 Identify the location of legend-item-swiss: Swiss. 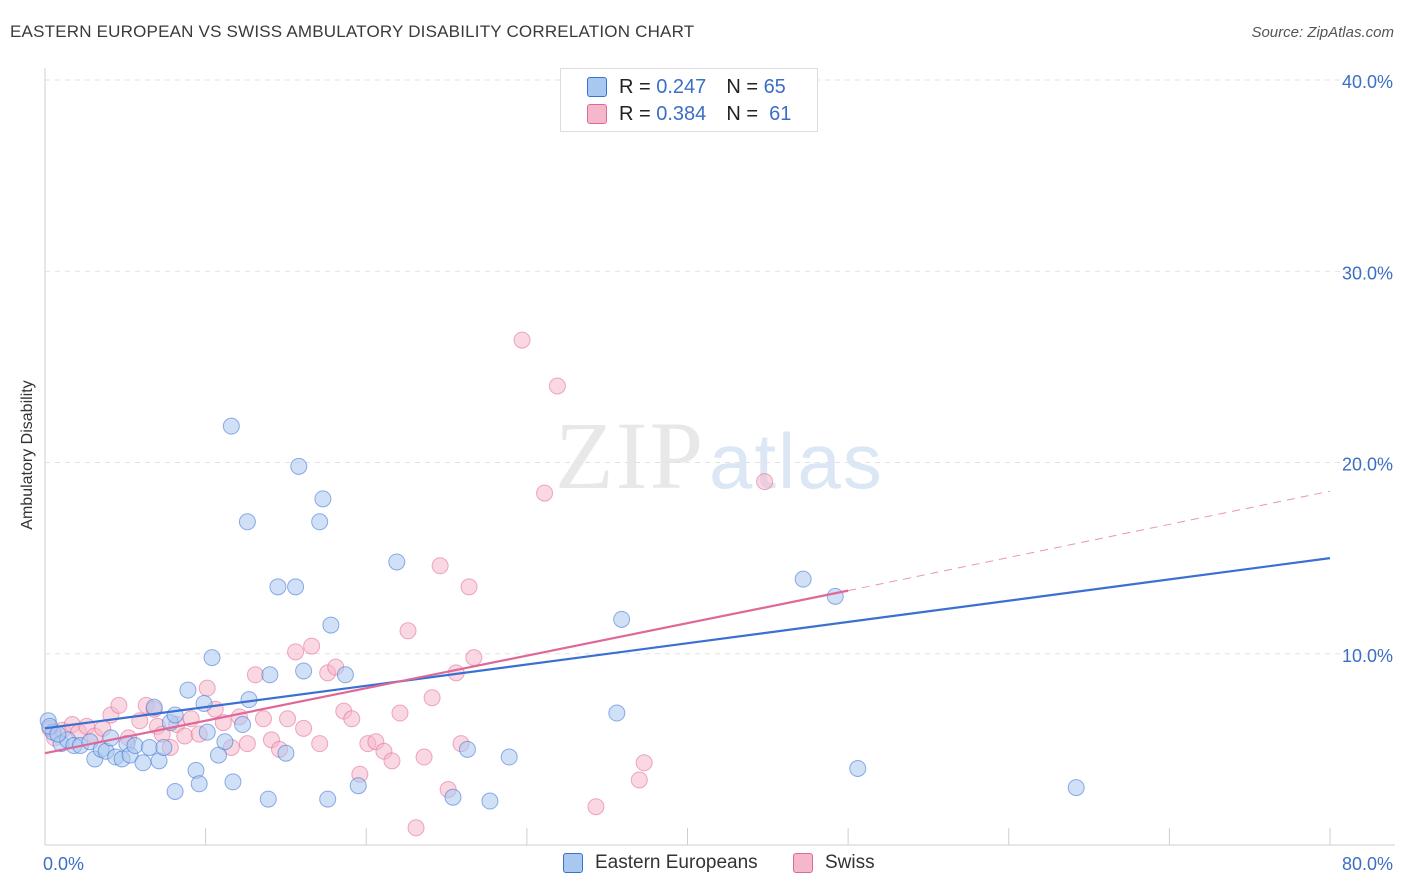
(834, 863).